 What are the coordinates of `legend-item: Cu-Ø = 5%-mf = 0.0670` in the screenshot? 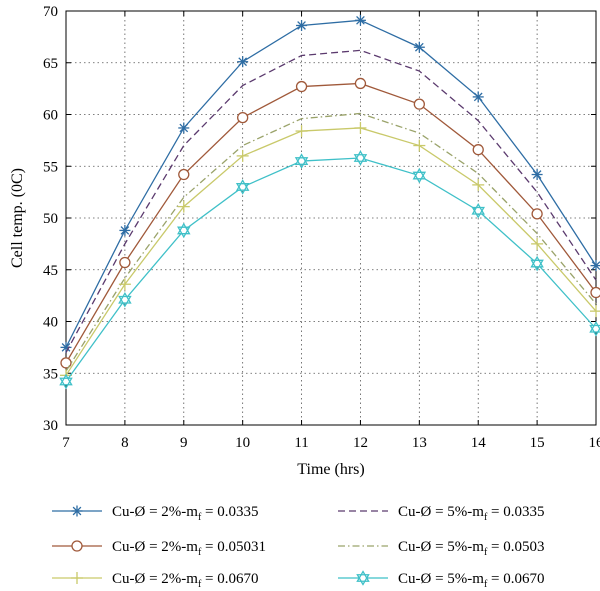 It's located at (441, 580).